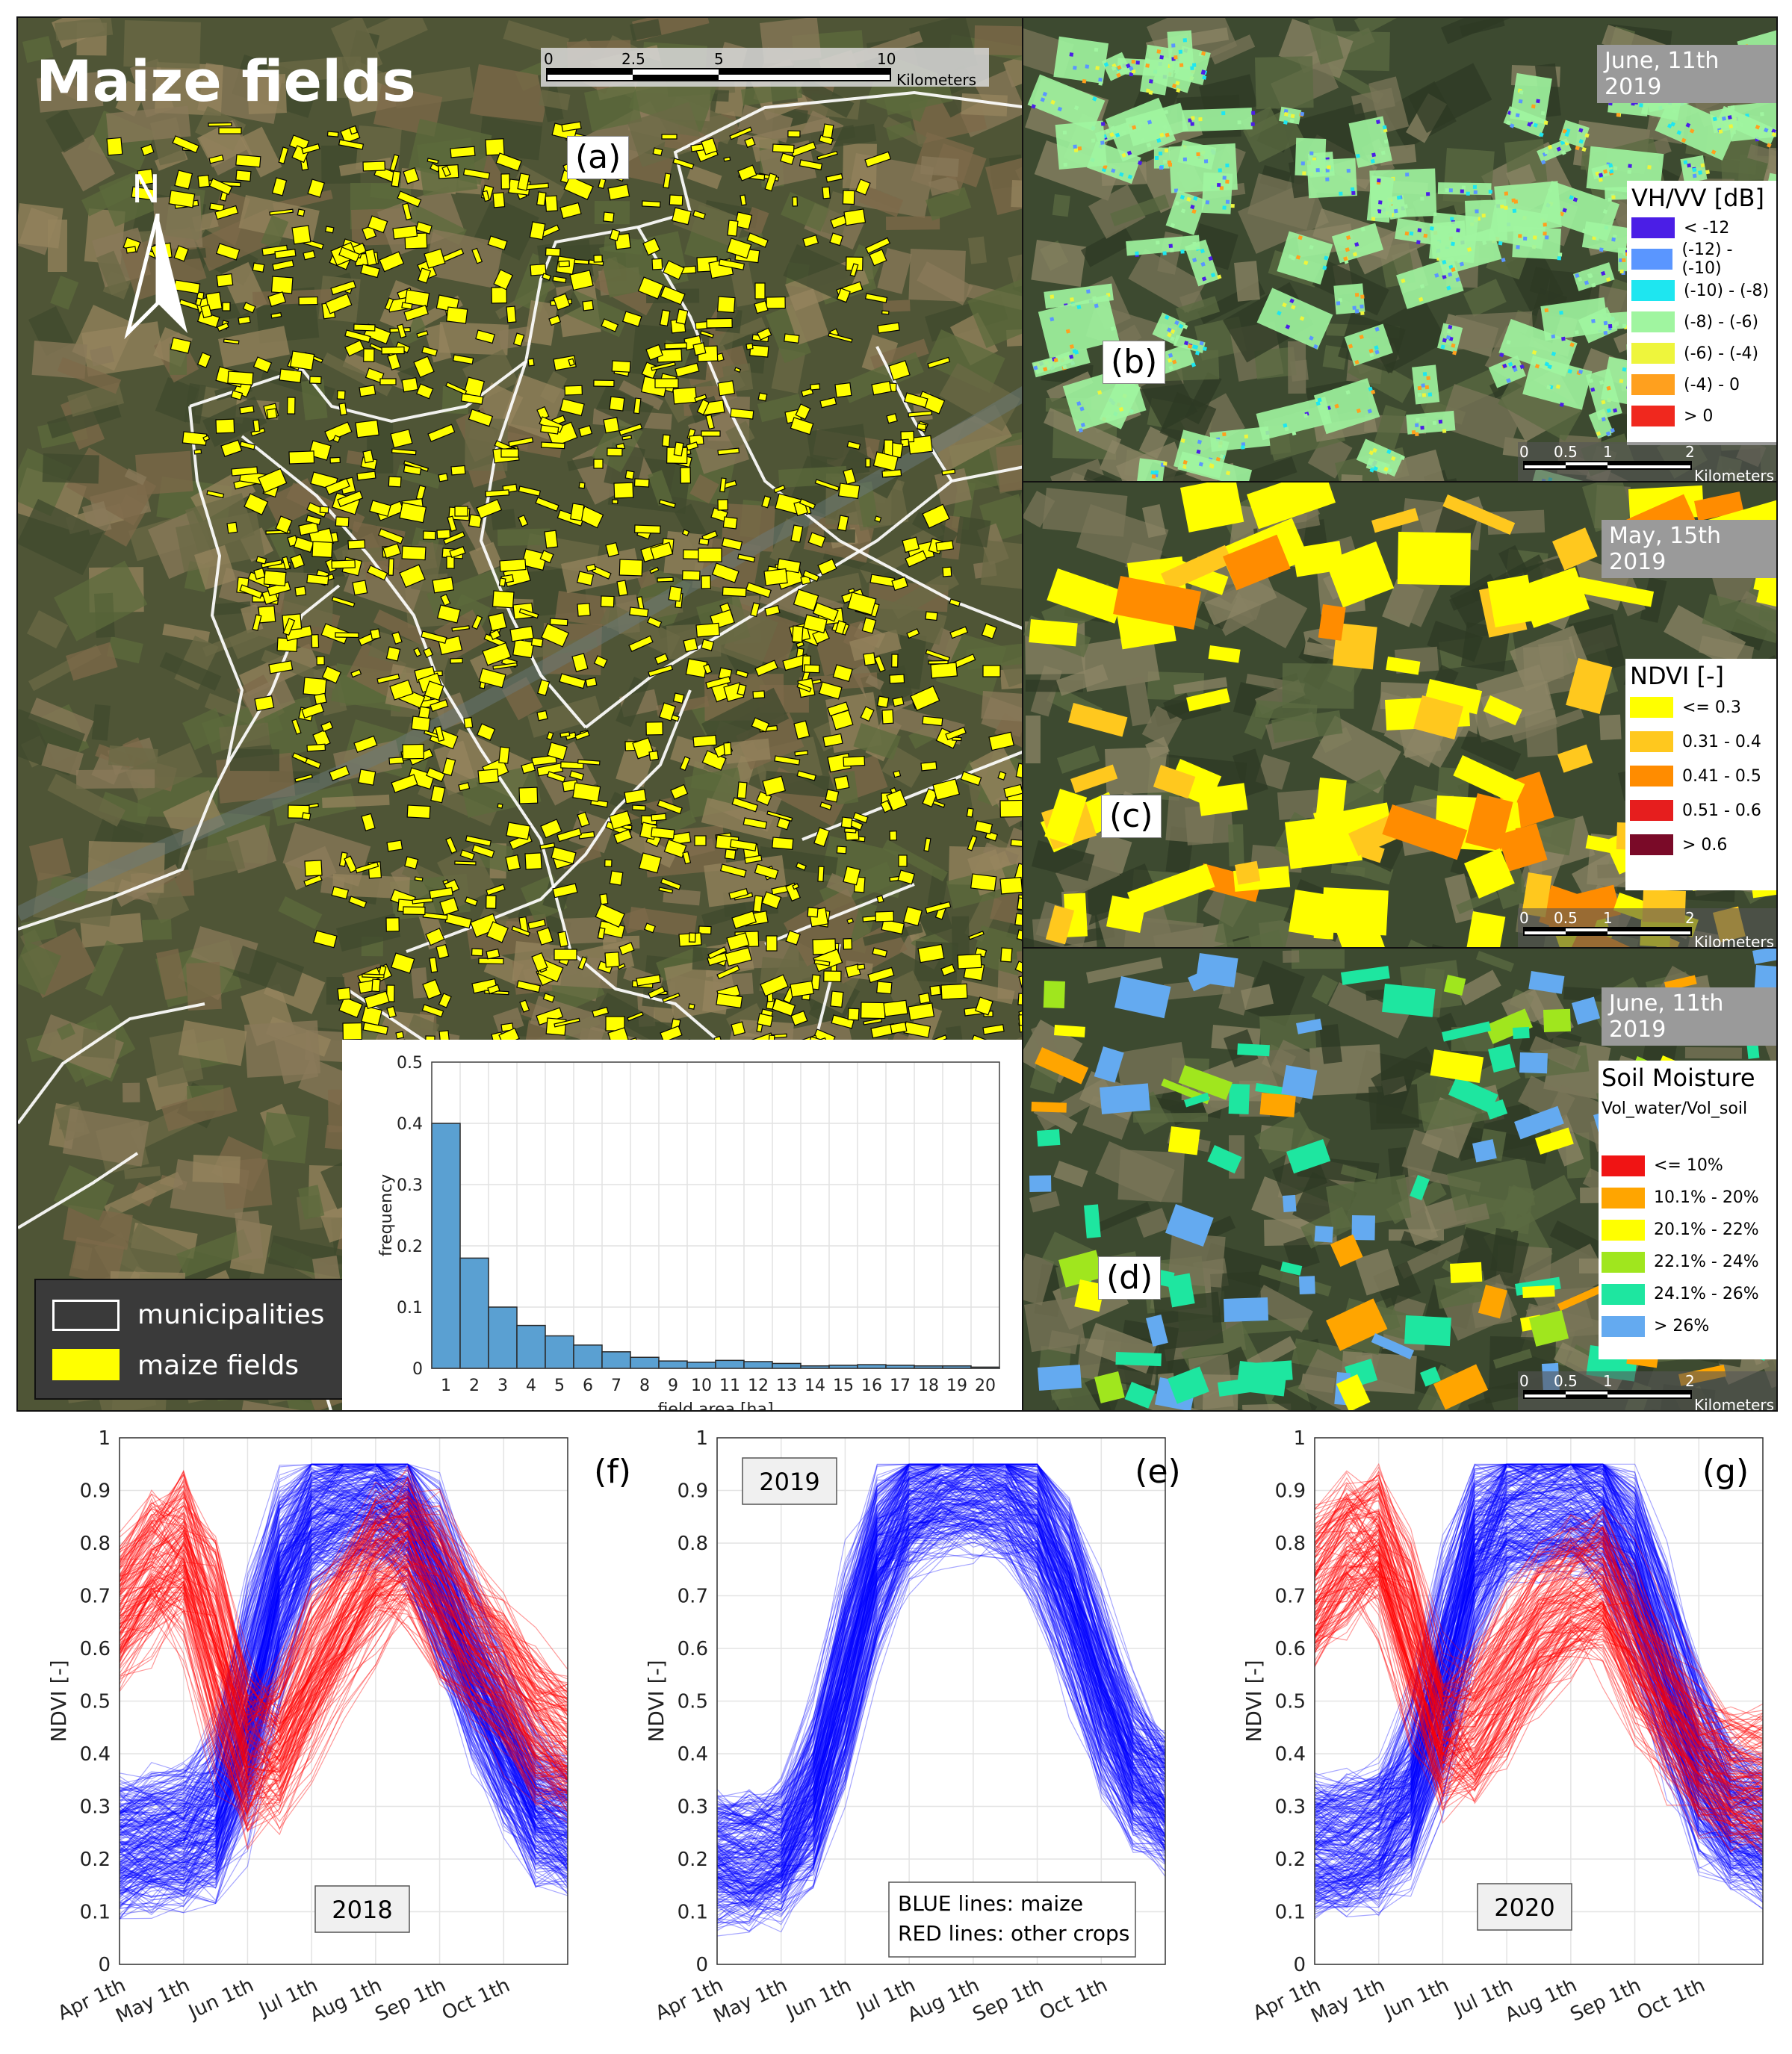 This screenshot has height=2054, width=1792. I want to click on panel-b-label: (b), so click(1134, 362).